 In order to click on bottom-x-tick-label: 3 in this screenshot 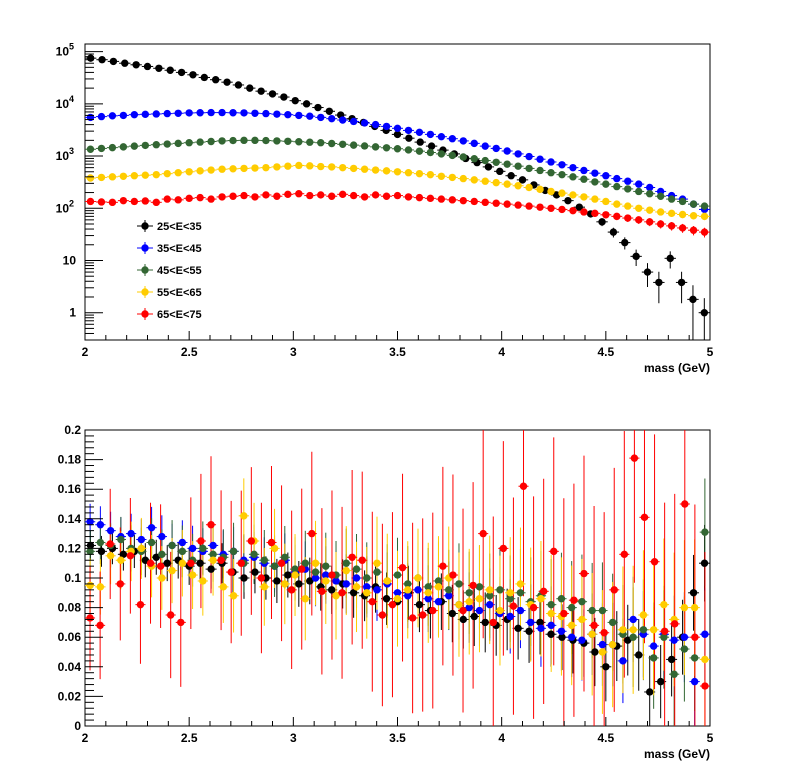, I will do `click(293, 738)`.